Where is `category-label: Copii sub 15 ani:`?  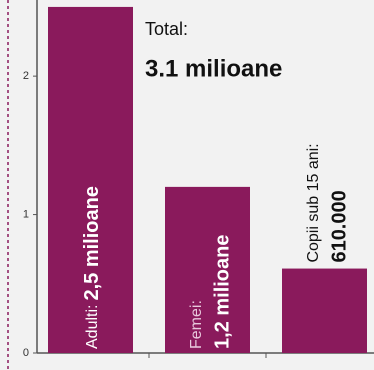
category-label: Copii sub 15 ani: is located at coordinates (313, 202).